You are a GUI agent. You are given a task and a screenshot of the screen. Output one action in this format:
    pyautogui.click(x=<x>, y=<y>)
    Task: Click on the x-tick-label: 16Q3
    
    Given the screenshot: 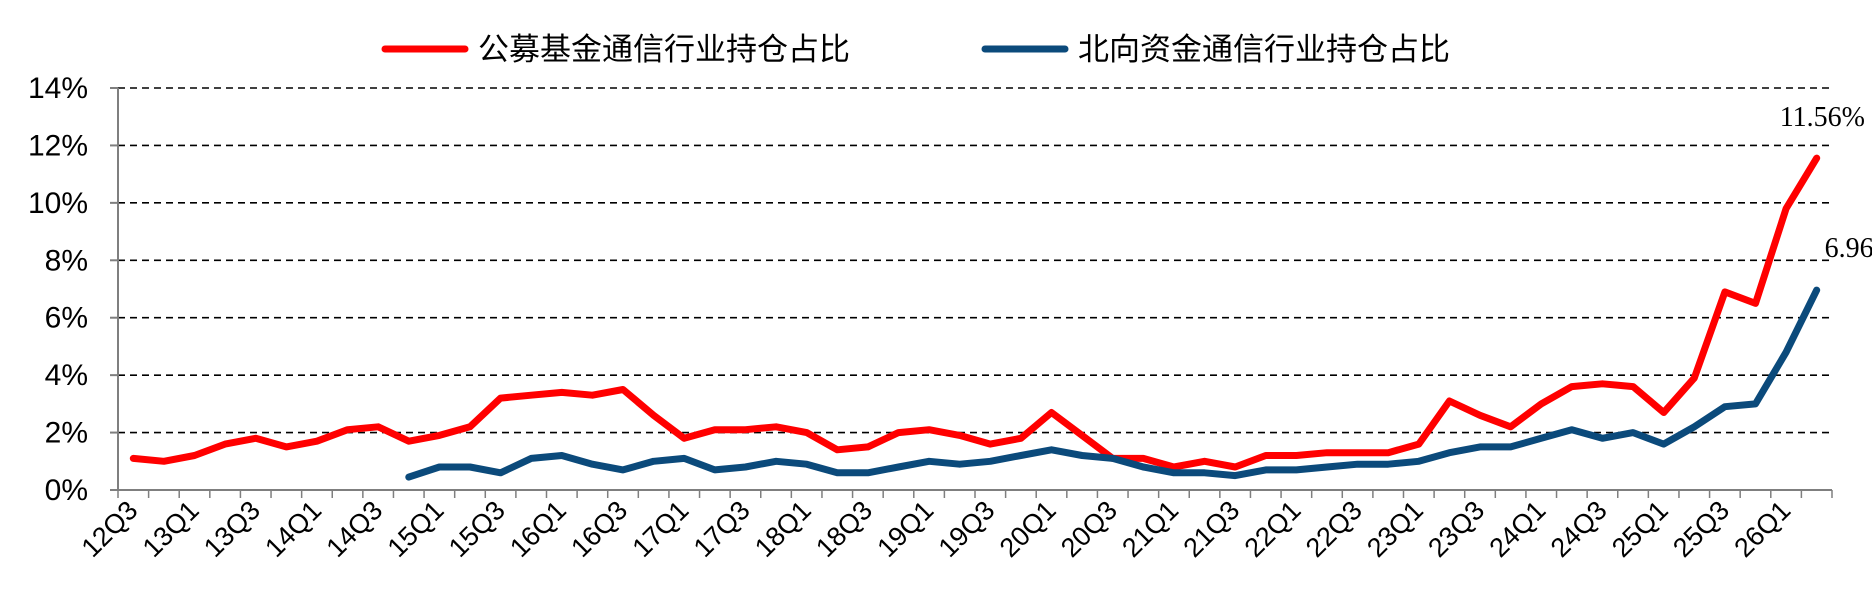 What is the action you would take?
    pyautogui.click(x=599, y=529)
    